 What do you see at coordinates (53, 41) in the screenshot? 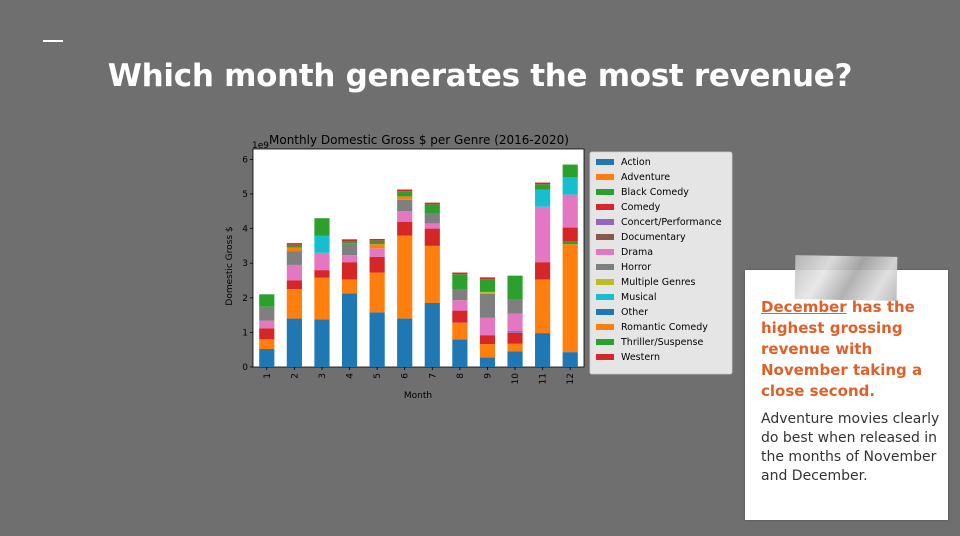
I see `title-accent-dash` at bounding box center [53, 41].